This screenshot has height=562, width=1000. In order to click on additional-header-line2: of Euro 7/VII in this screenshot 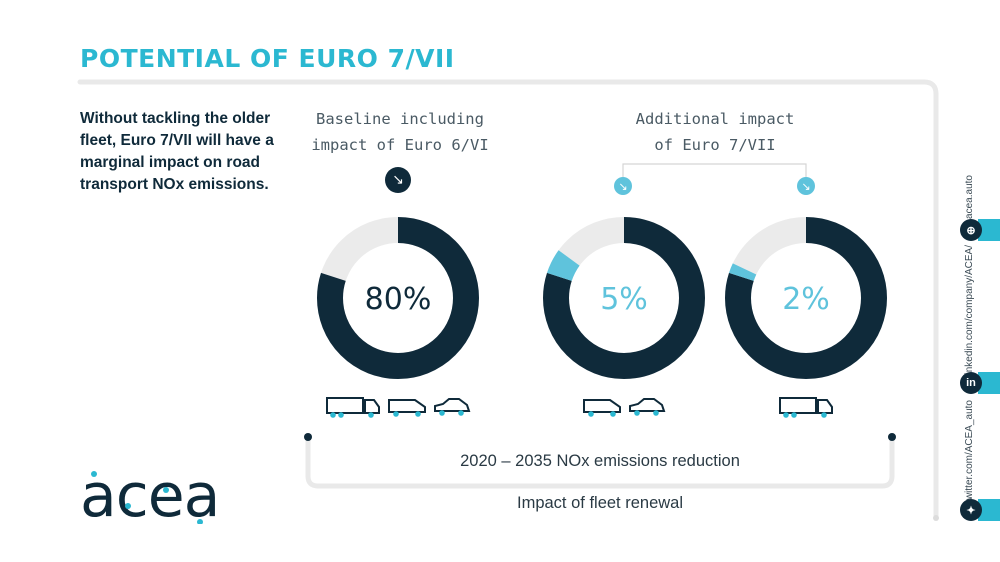, I will do `click(715, 145)`.